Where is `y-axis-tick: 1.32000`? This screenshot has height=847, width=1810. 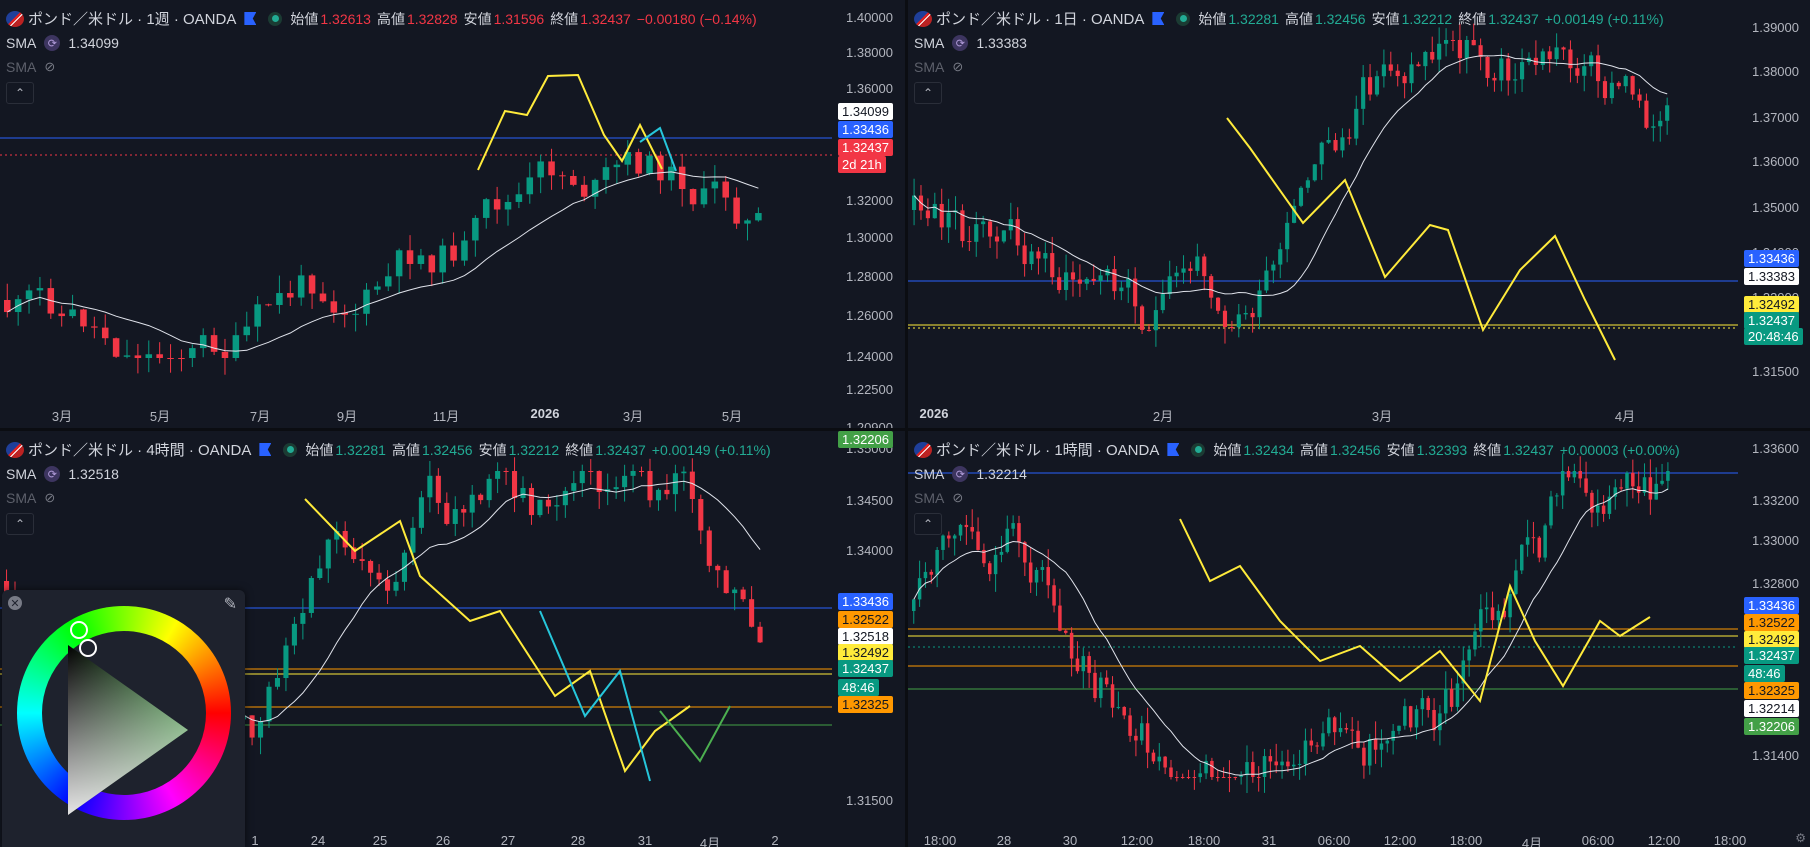 y-axis-tick: 1.32000 is located at coordinates (869, 200).